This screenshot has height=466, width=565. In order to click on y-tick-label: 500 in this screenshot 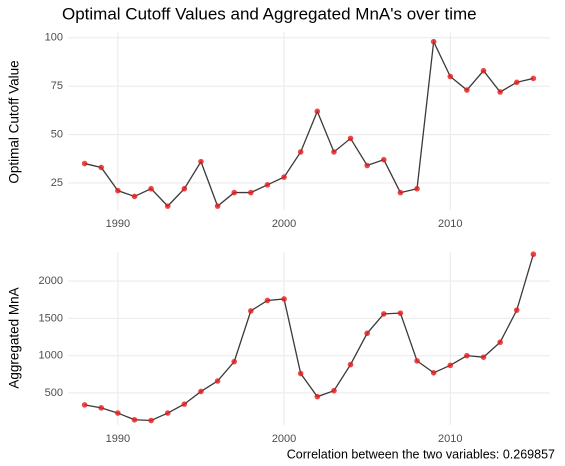, I will do `click(54, 393)`.